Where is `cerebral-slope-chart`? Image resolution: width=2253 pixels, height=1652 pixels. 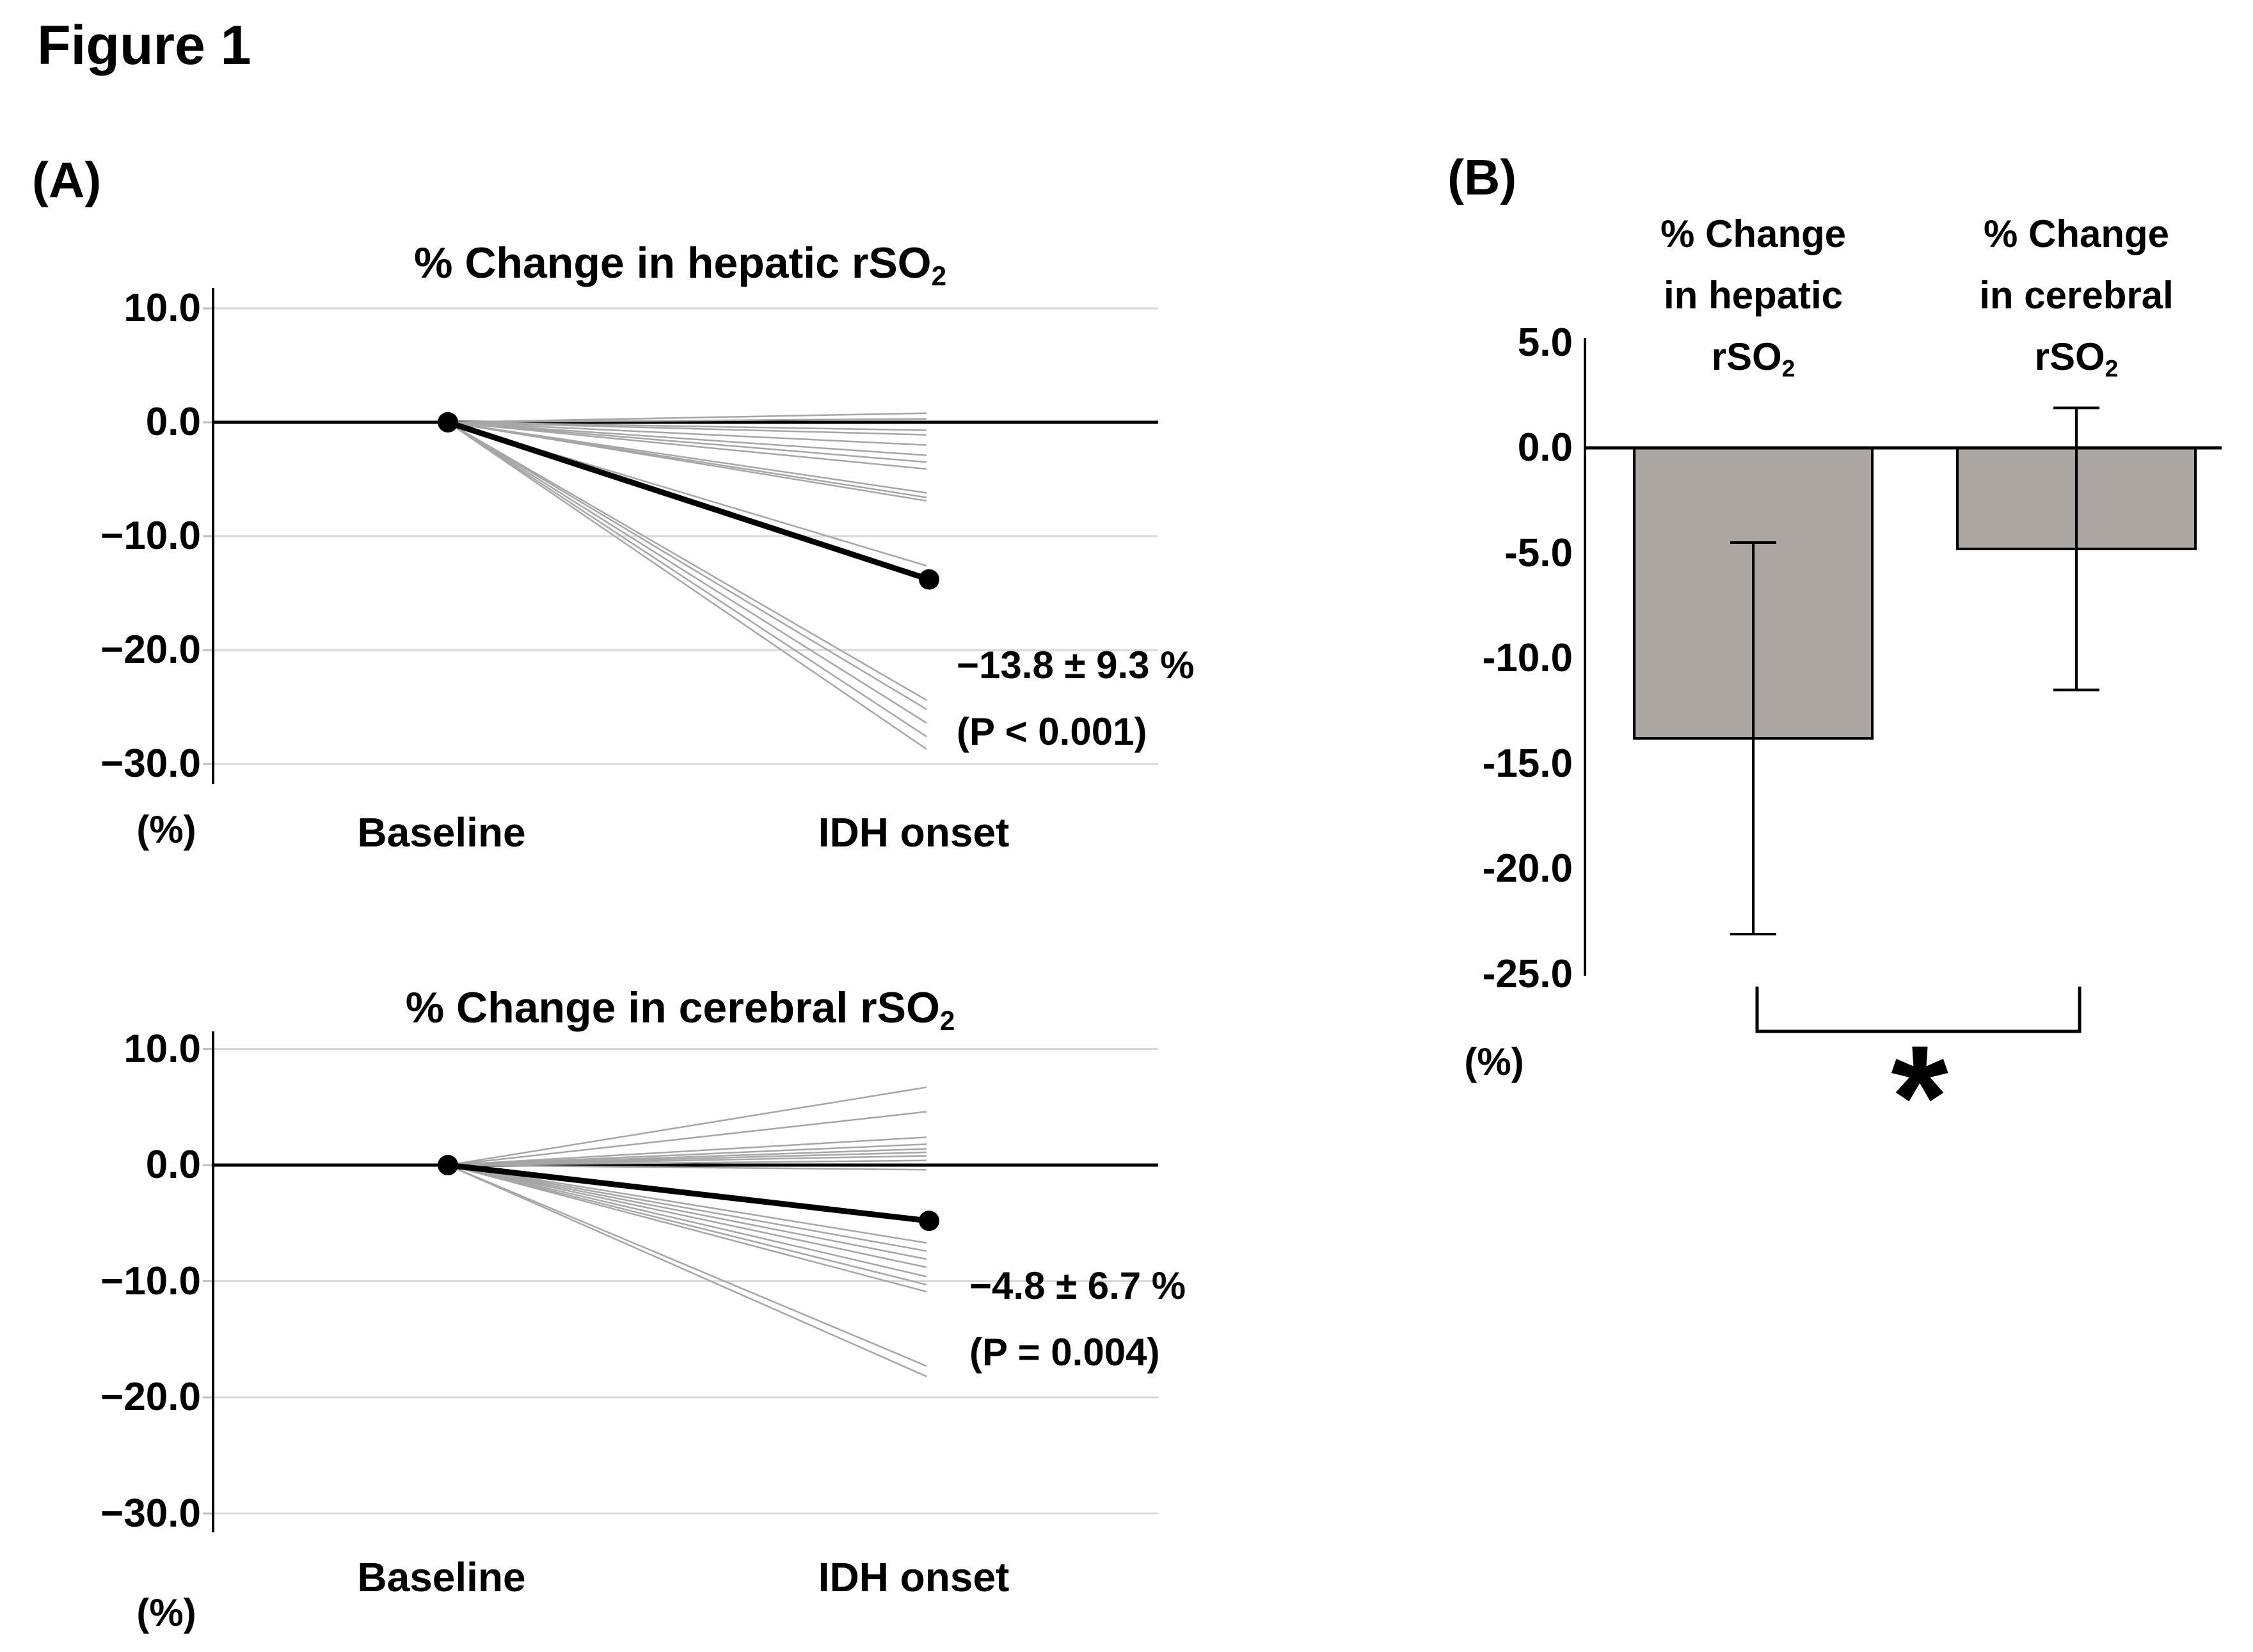 cerebral-slope-chart is located at coordinates (680, 1281).